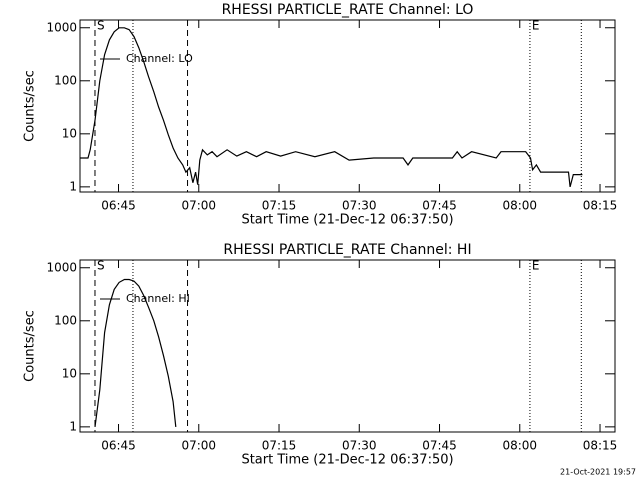 This screenshot has width=640, height=480. What do you see at coordinates (598, 472) in the screenshot?
I see `timestamp: 21-Oct-2021 19:57` at bounding box center [598, 472].